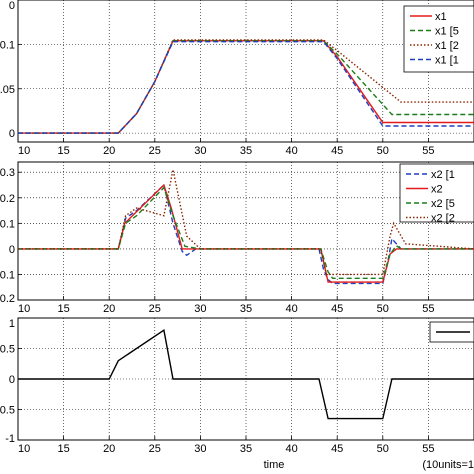  Describe the element at coordinates (443, 175) in the screenshot. I see `legend-label: x2 [1` at that location.